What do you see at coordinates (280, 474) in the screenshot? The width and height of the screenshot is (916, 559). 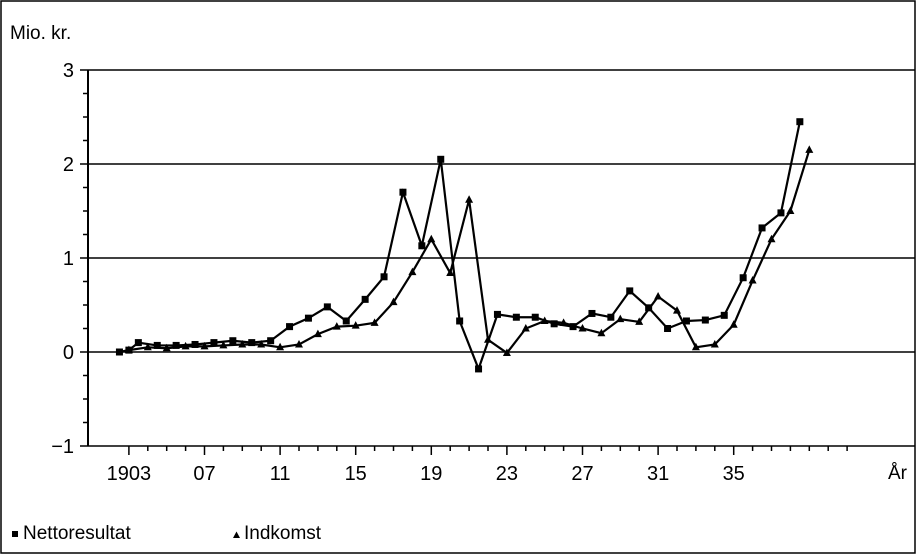 I see `x-tick-label-2: 11` at bounding box center [280, 474].